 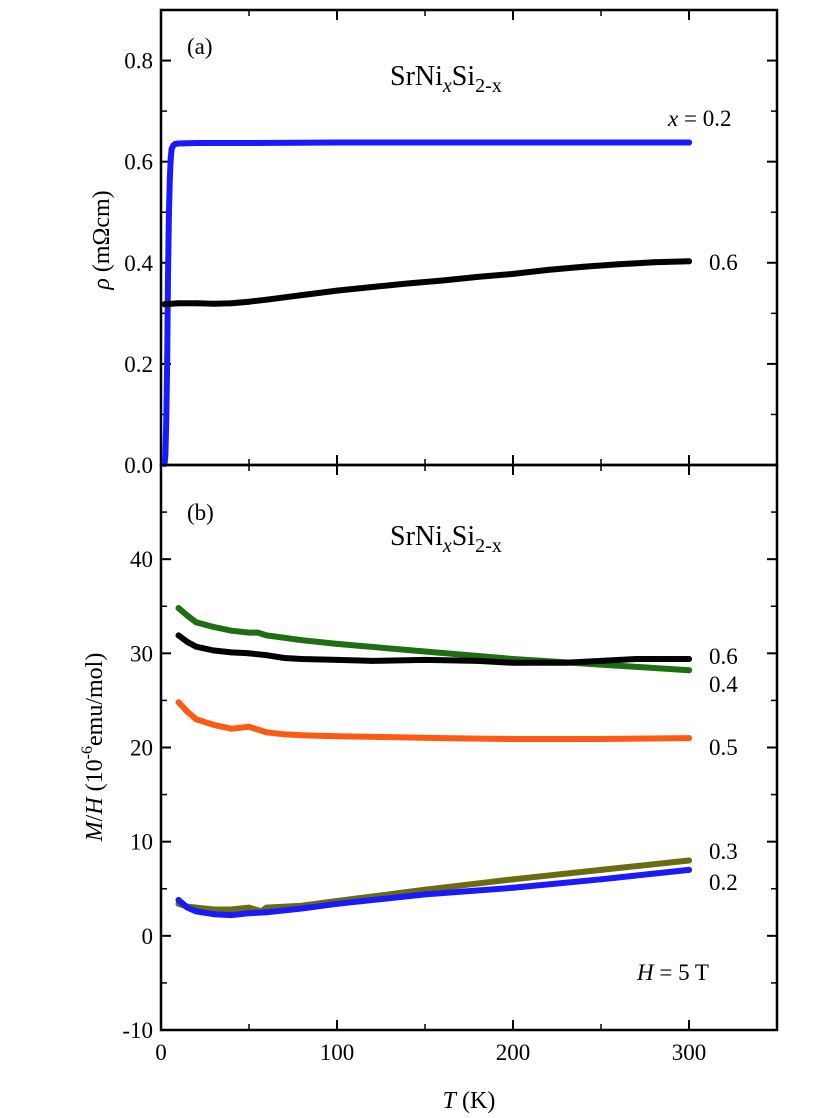 I want to click on y-tick-label: 0.4, so click(x=138, y=263).